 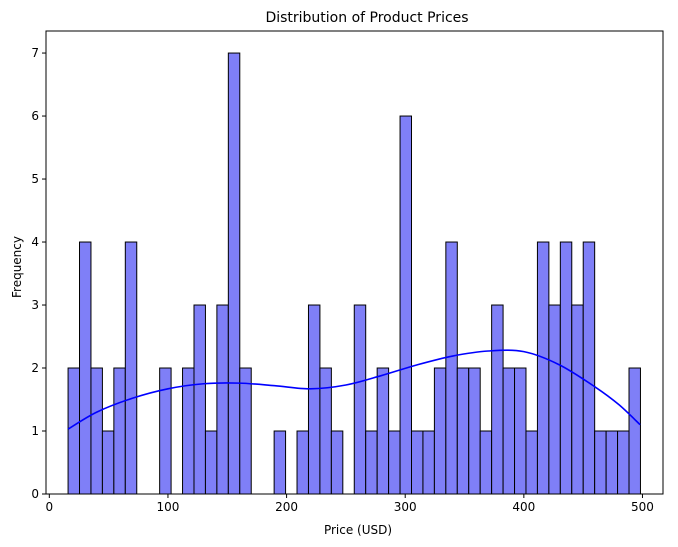 I want to click on y-tick-label: 3, so click(x=35, y=305).